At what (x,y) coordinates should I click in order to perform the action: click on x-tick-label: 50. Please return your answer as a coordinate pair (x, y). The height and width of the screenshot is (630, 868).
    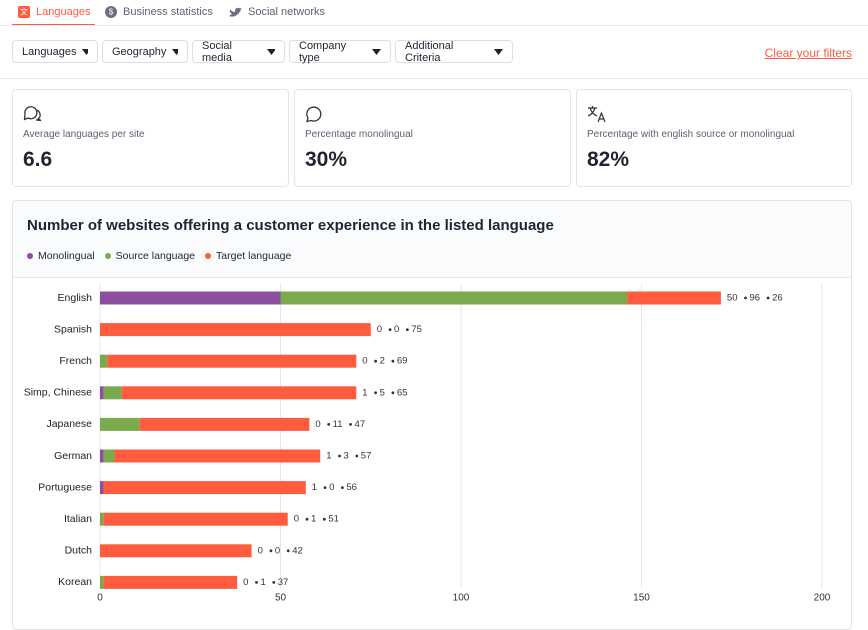
    Looking at the image, I should click on (281, 598).